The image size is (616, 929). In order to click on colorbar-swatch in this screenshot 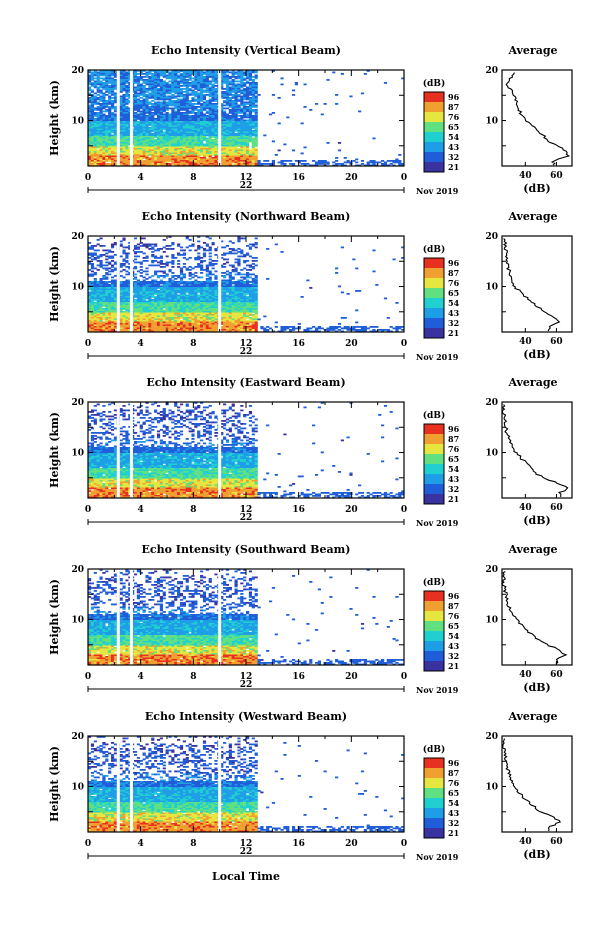, I will do `click(434, 127)`.